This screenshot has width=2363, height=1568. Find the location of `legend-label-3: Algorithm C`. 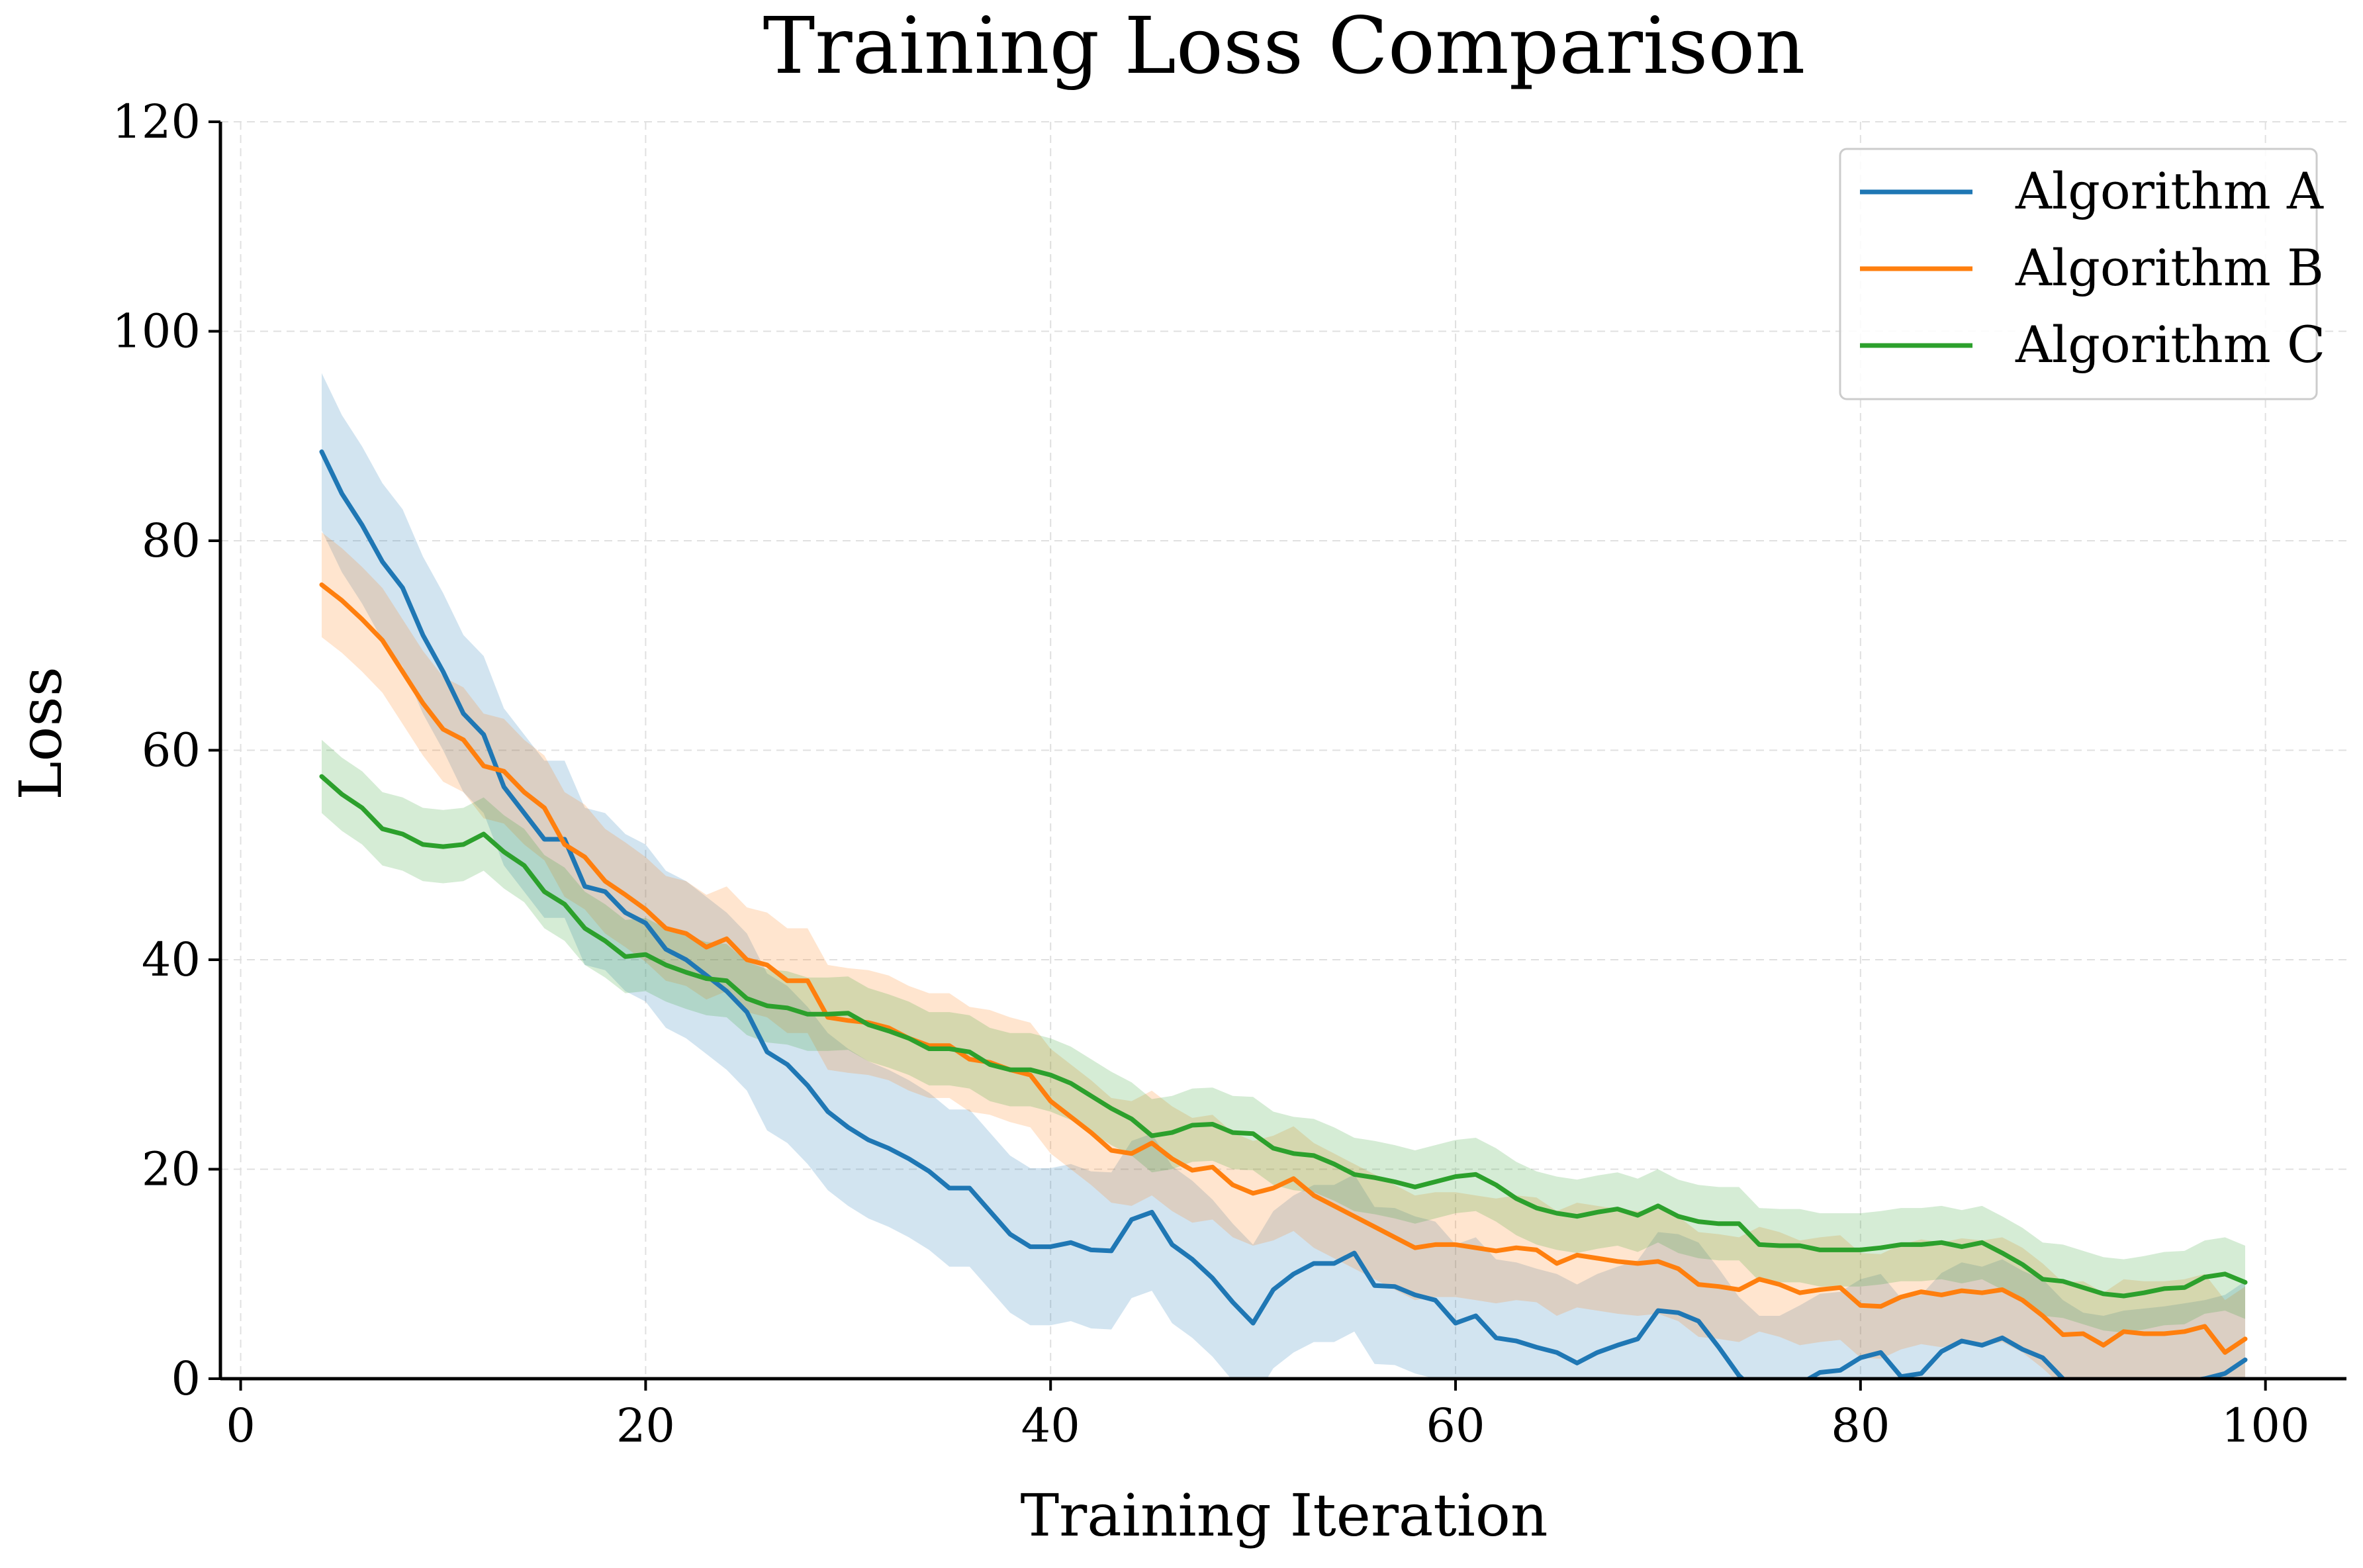

legend-label-3: Algorithm C is located at coordinates (2170, 344).